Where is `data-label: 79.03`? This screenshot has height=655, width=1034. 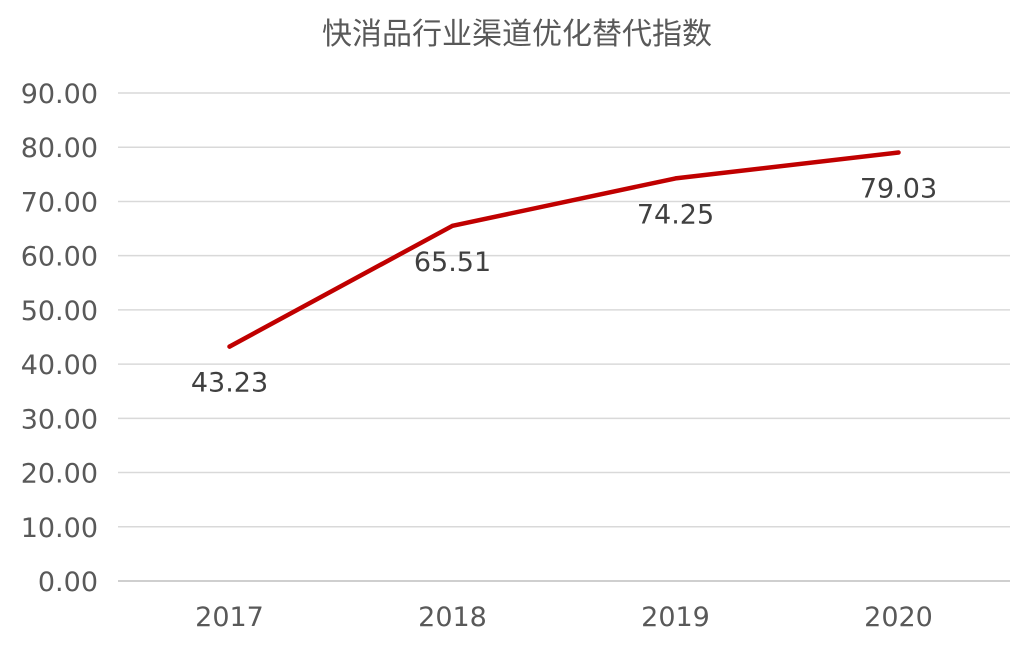
data-label: 79.03 is located at coordinates (898, 188).